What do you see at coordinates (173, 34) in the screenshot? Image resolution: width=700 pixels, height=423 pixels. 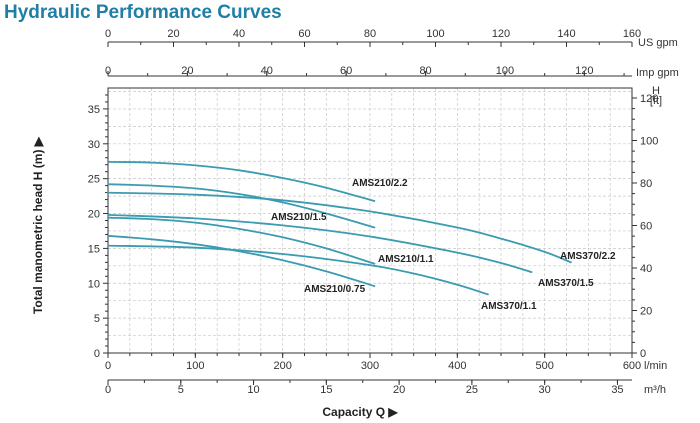 I see `us-gpm-tick-label: 20` at bounding box center [173, 34].